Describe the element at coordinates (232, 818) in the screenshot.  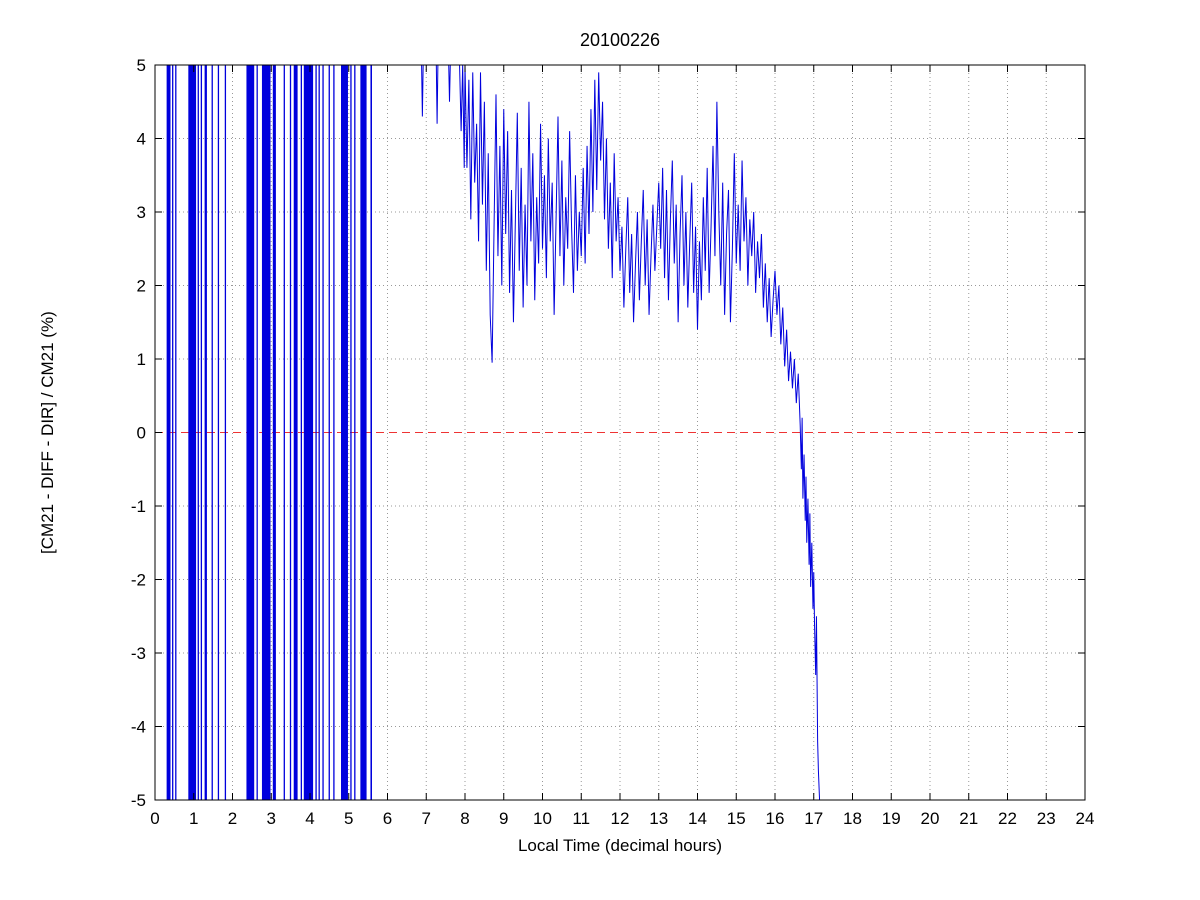
I see `x-tick-label: 2` at that location.